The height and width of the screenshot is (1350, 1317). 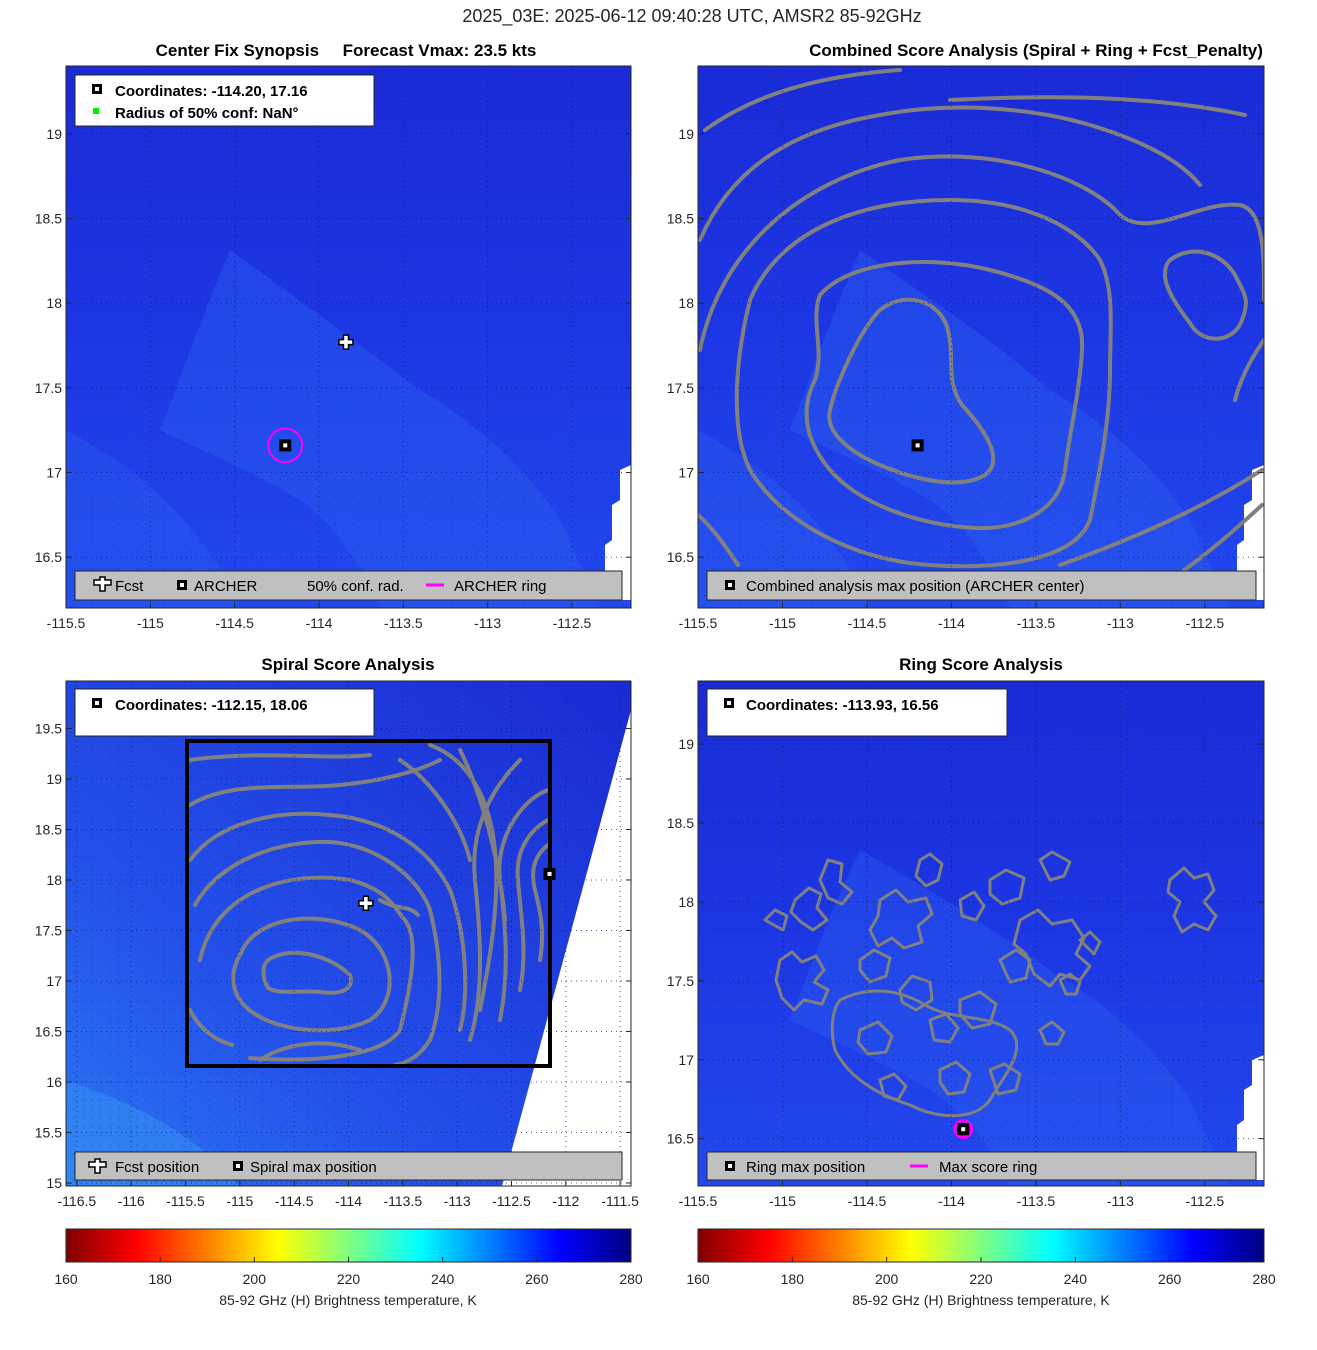 What do you see at coordinates (990, 984) in the screenshot?
I see `ring-contours` at bounding box center [990, 984].